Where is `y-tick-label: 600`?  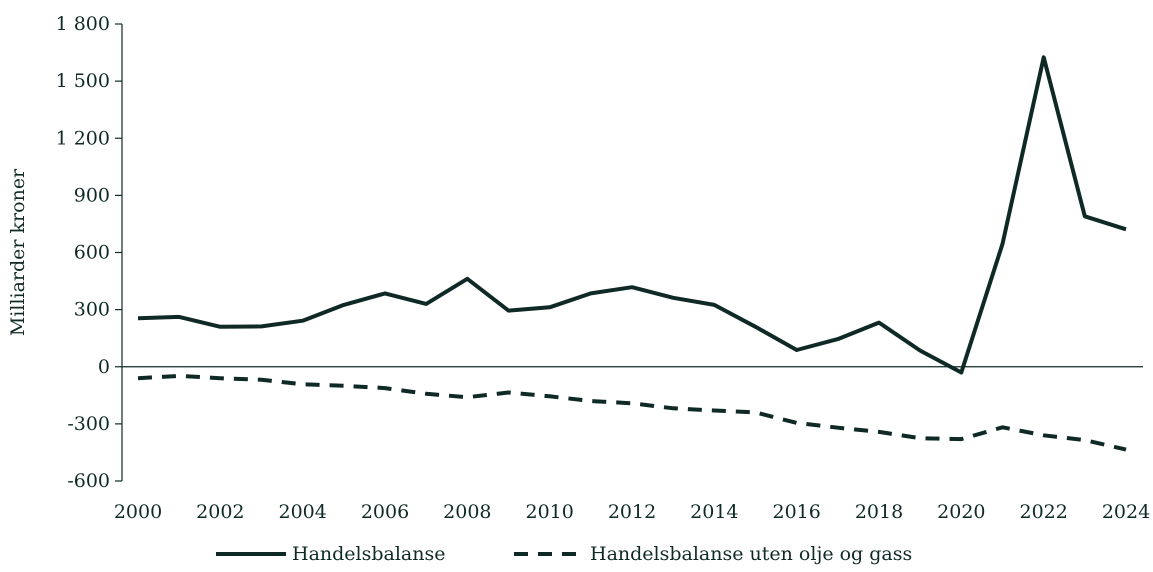
y-tick-label: 600 is located at coordinates (92, 253).